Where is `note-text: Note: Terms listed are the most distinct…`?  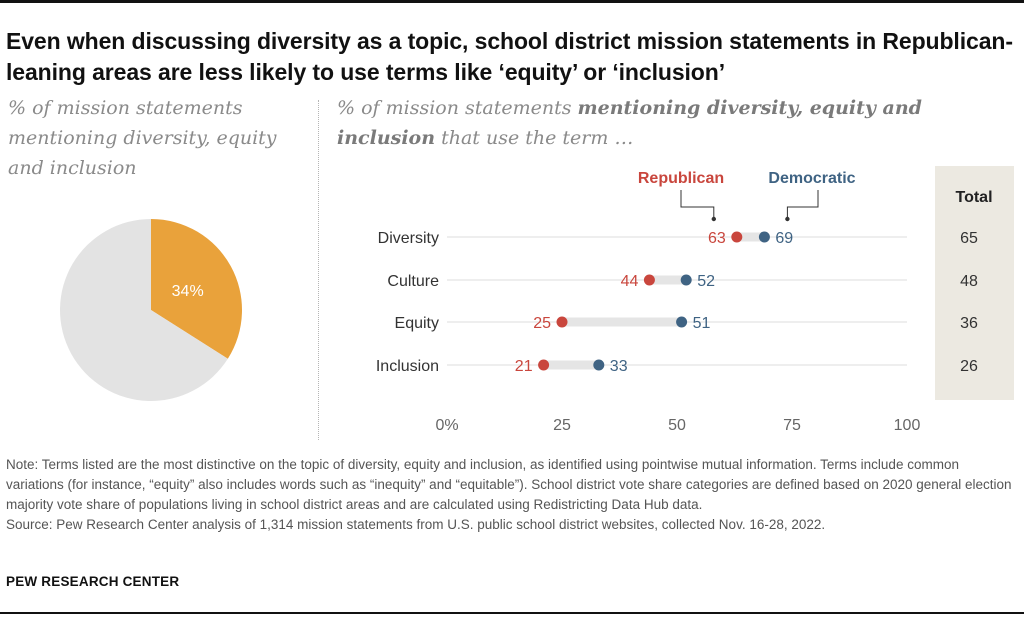 note-text: Note: Terms listed are the most distinct… is located at coordinates (509, 484).